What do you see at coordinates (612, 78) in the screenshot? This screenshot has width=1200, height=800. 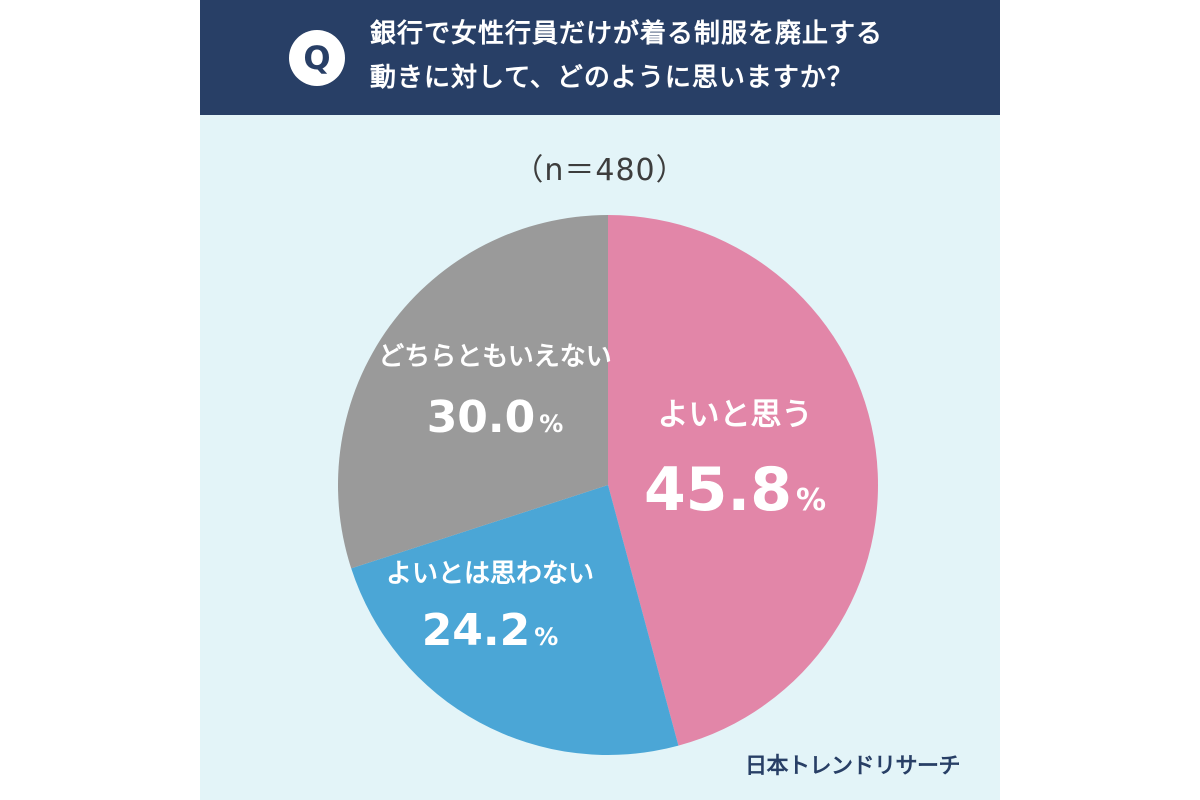 I see `question-line-2: 動きに対して、どのように思いますか？` at bounding box center [612, 78].